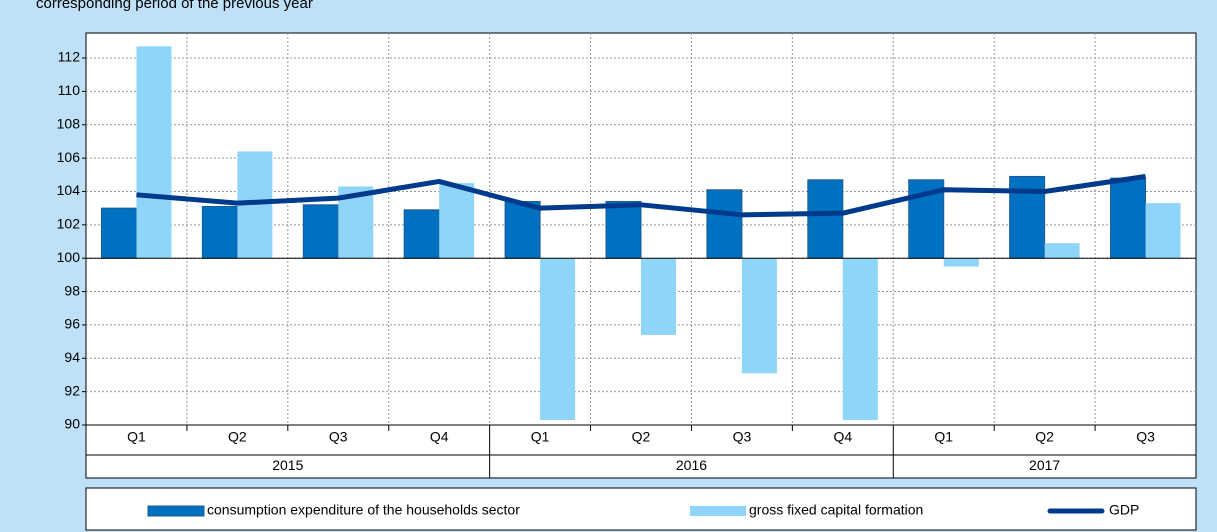 Image resolution: width=1217 pixels, height=532 pixels. What do you see at coordinates (72, 390) in the screenshot?
I see `y-tick-label: 92` at bounding box center [72, 390].